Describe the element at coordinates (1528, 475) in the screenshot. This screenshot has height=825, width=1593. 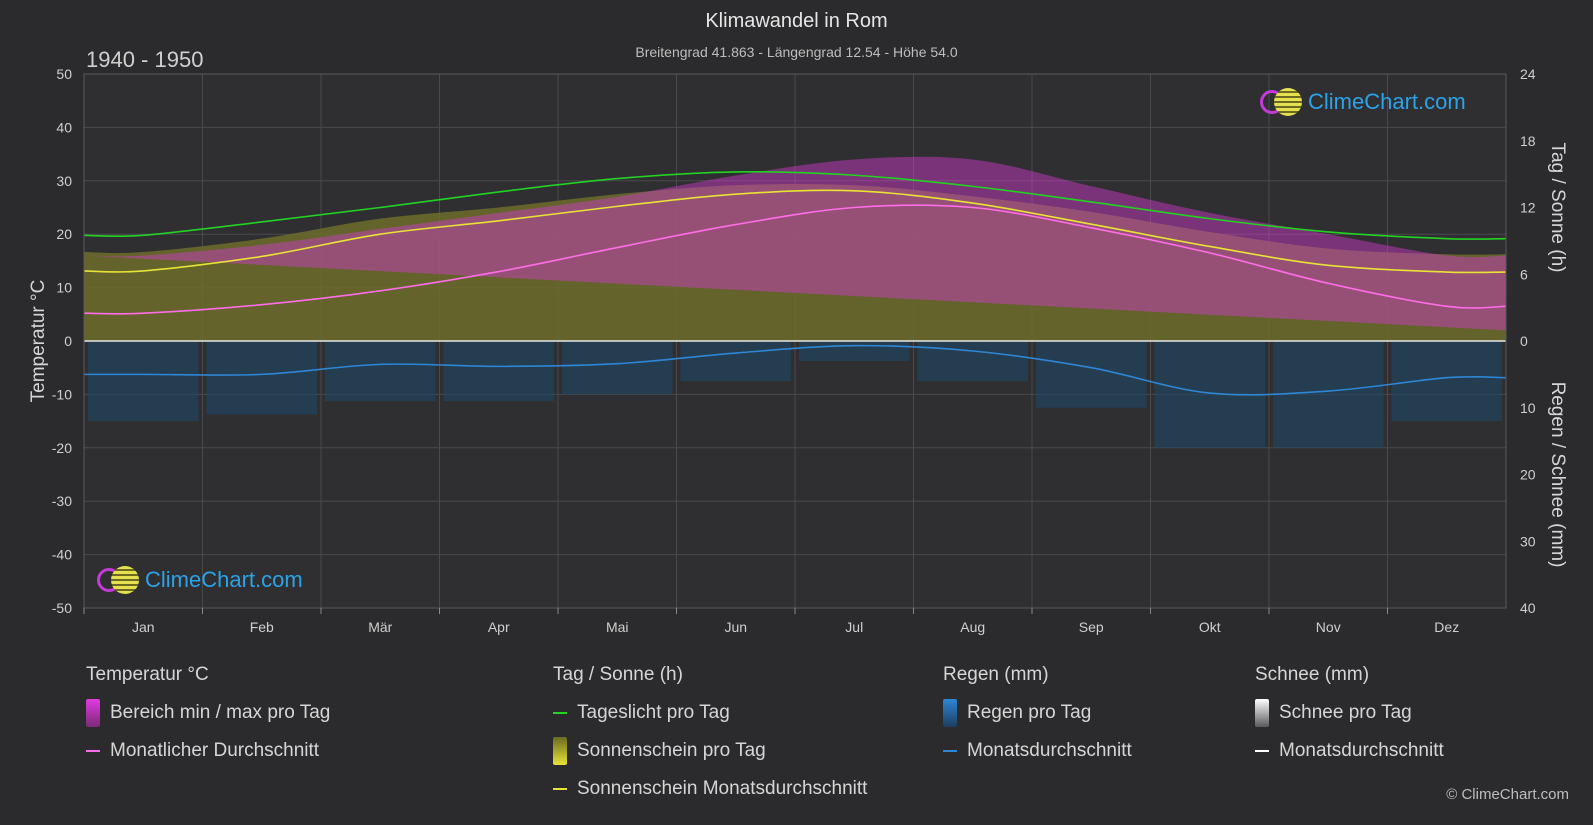
I see `y3-tick-label: 20` at that location.